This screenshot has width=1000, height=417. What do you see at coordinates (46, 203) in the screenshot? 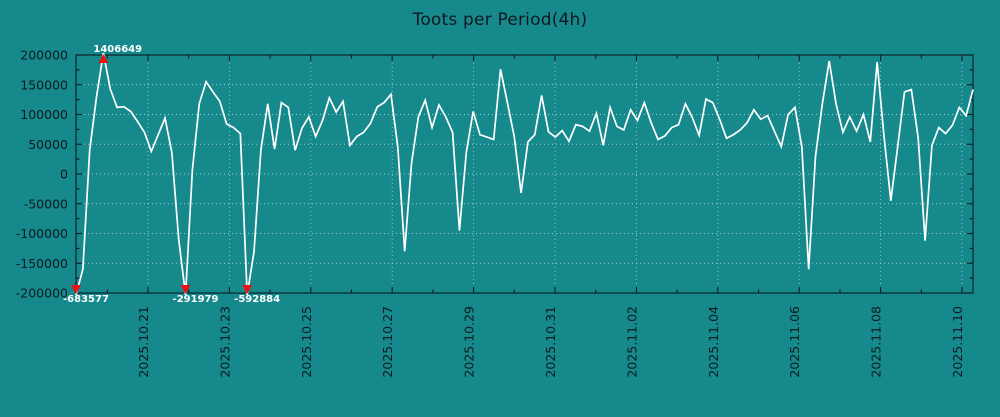
I see `y-tick-label: -50000` at bounding box center [46, 203].